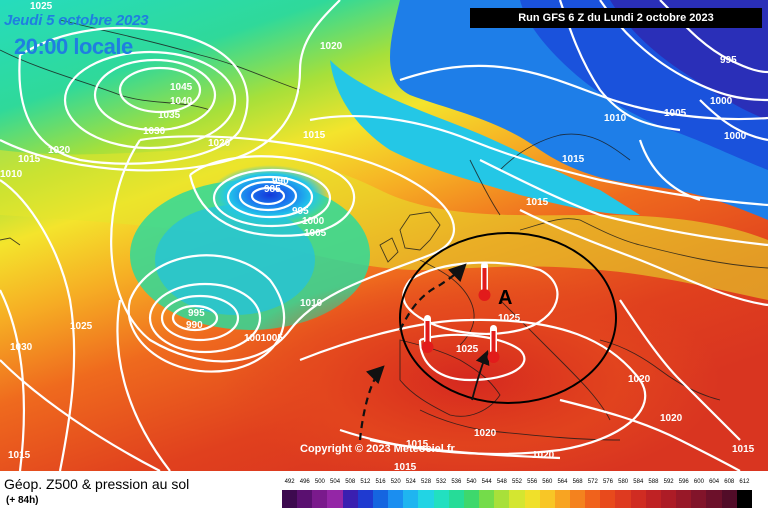  What do you see at coordinates (486, 482) in the screenshot?
I see `color-scale-label: 544` at bounding box center [486, 482].